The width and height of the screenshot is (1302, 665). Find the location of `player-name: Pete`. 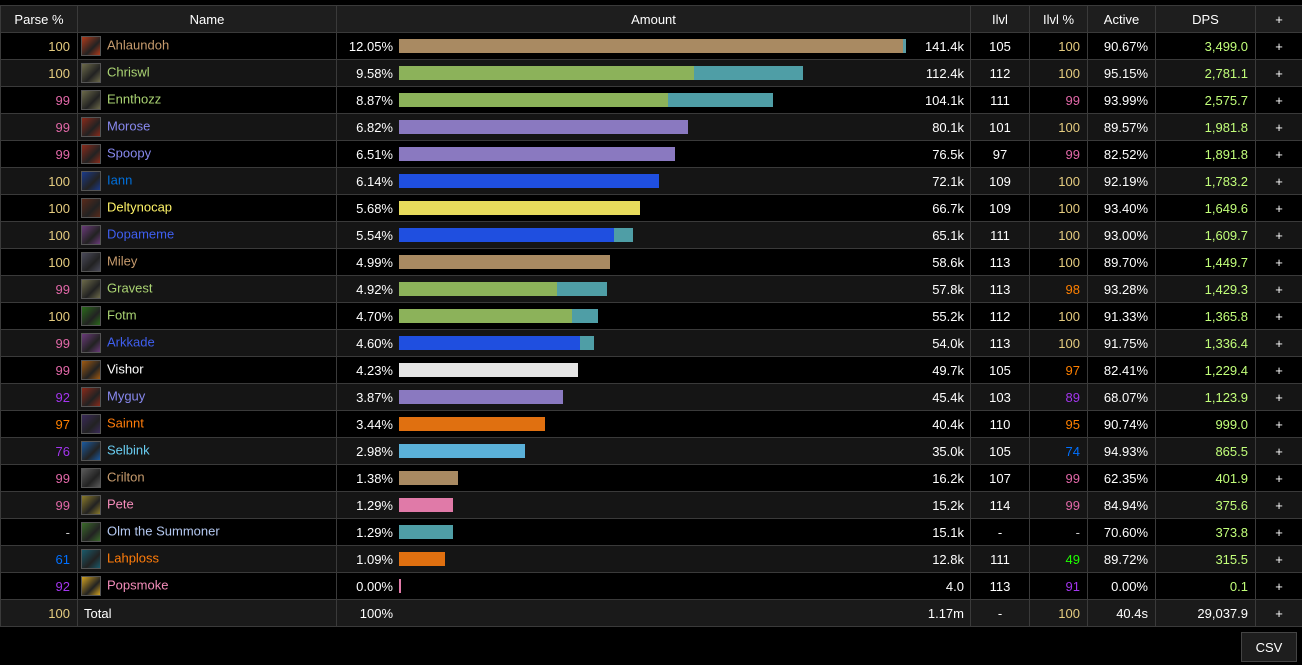

player-name: Pete is located at coordinates (120, 504).